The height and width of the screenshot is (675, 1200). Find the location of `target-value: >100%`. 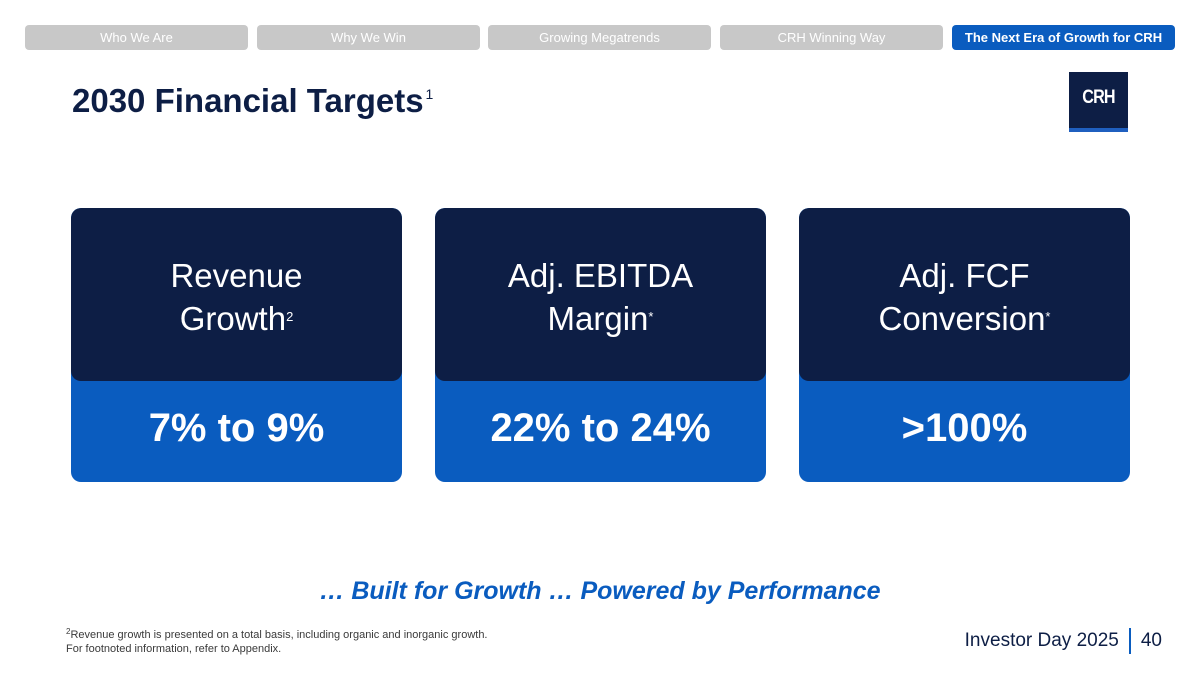

target-value: >100% is located at coordinates (964, 428).